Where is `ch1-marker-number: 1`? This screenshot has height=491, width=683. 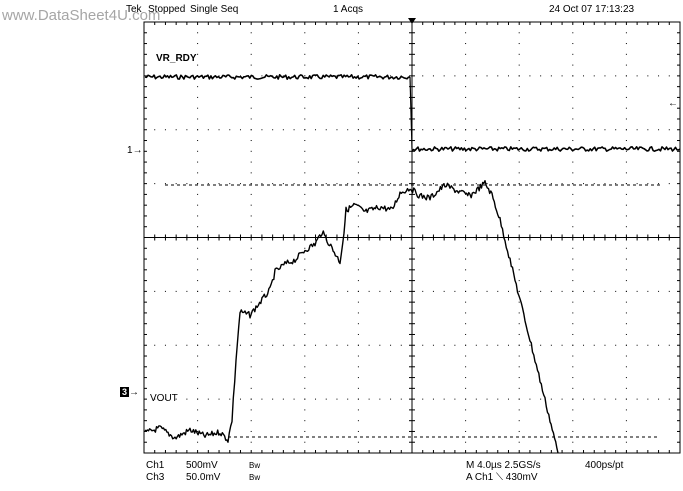
ch1-marker-number: 1 is located at coordinates (130, 150).